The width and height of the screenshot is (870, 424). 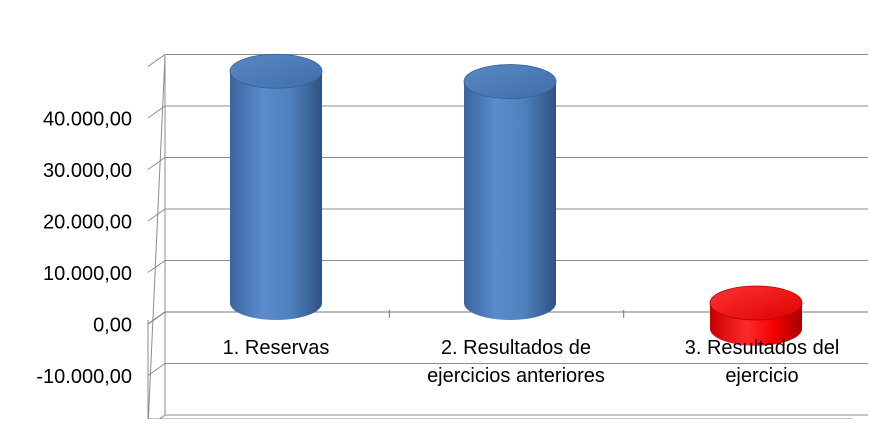 I want to click on category-label: 3. Resultados del ejercicio, so click(x=762, y=362).